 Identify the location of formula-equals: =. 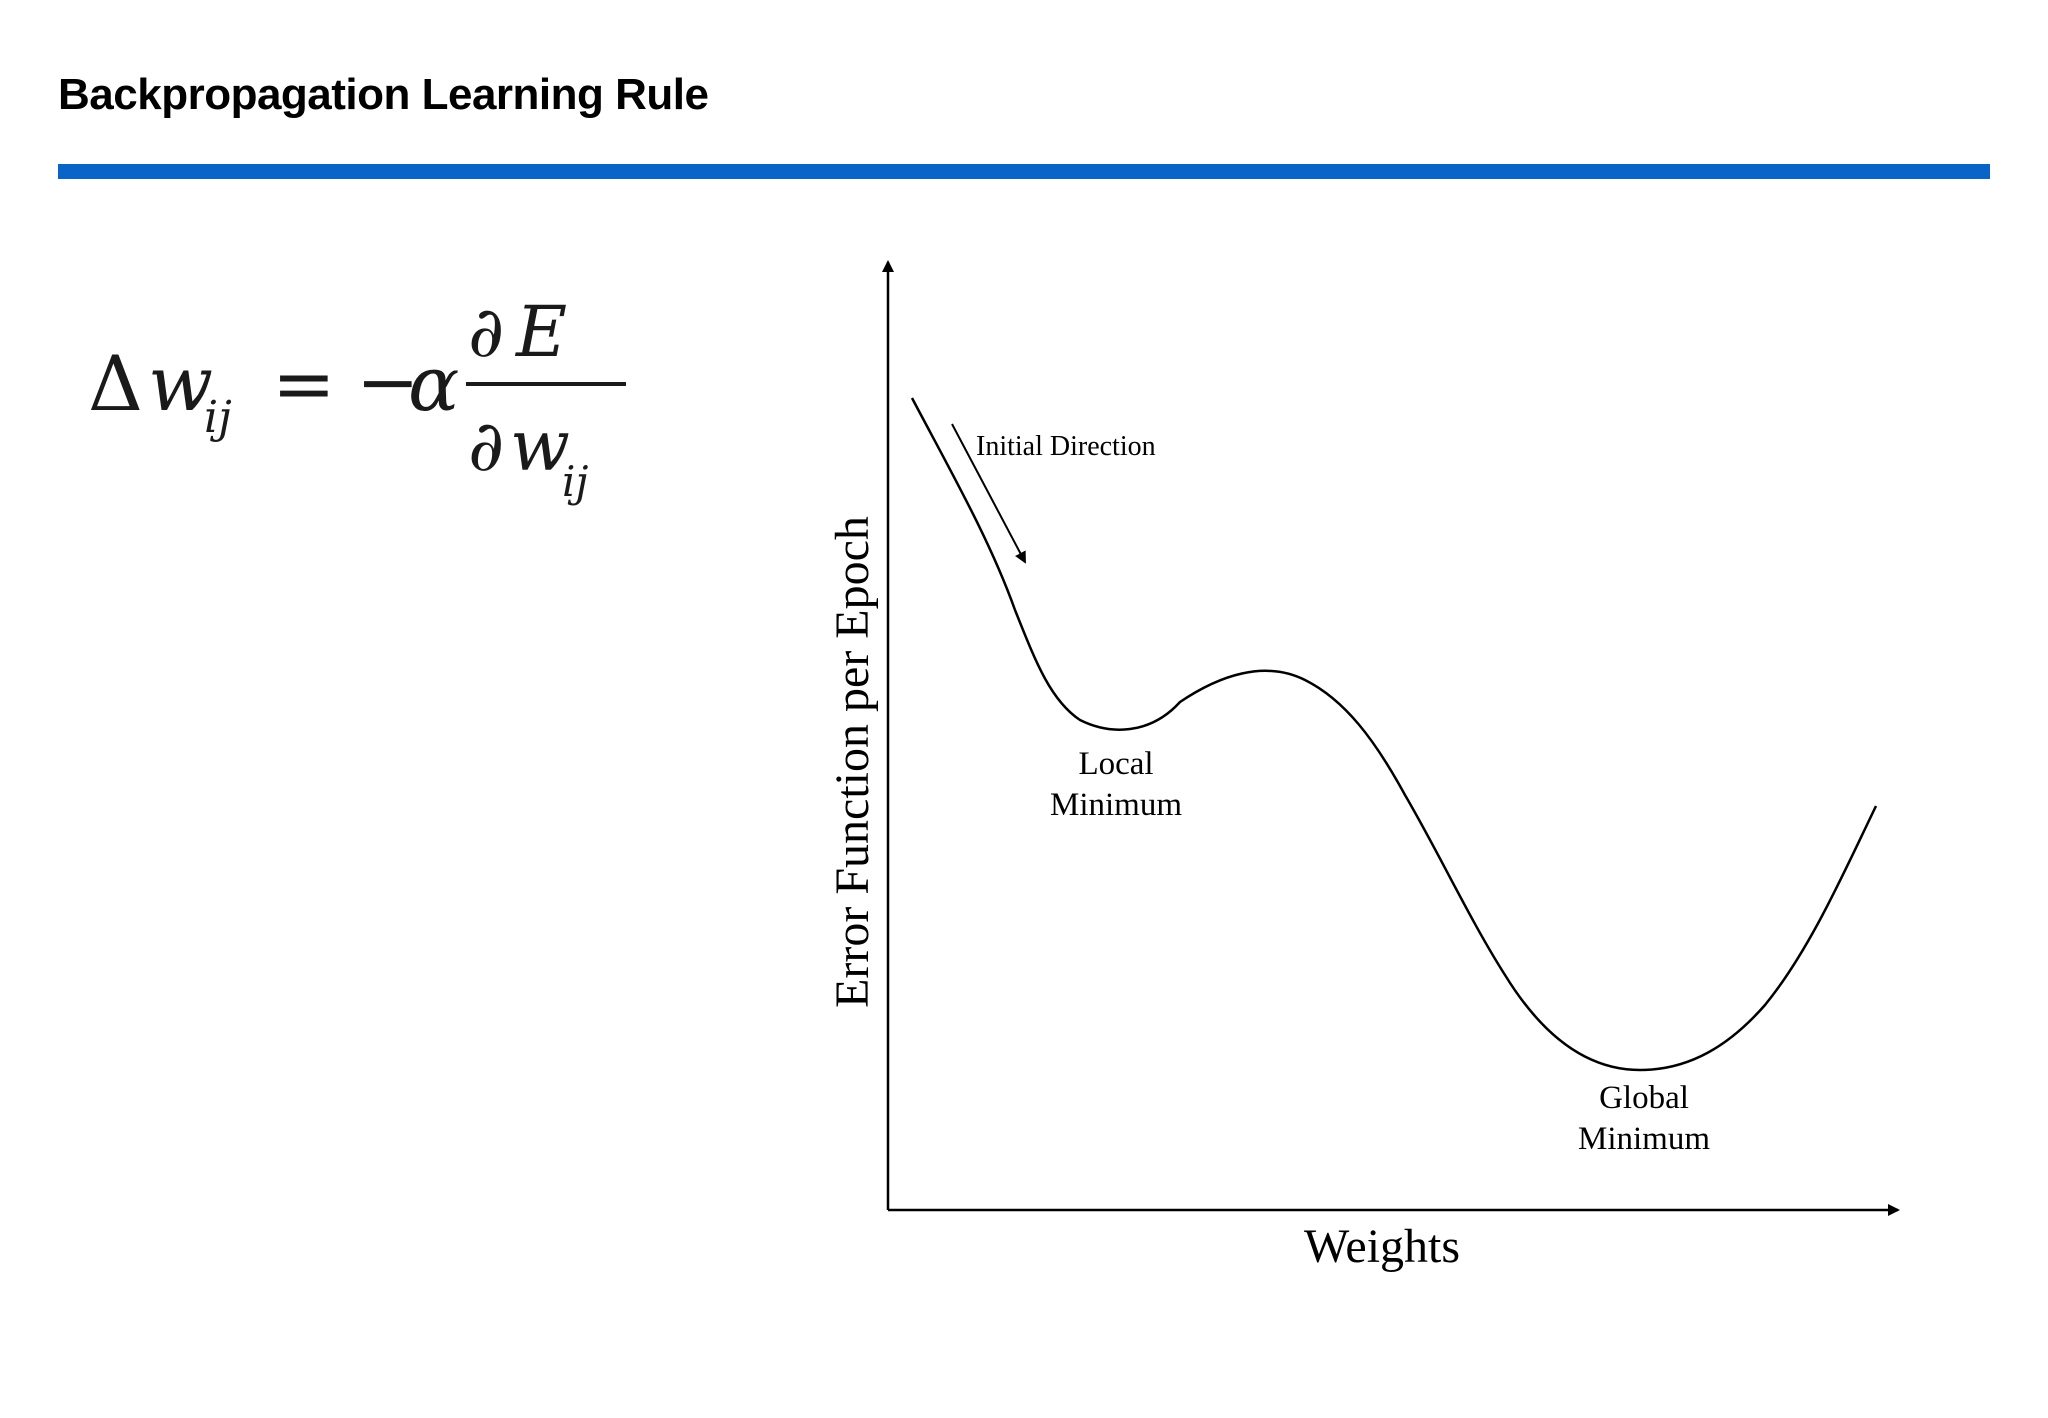
(304, 383).